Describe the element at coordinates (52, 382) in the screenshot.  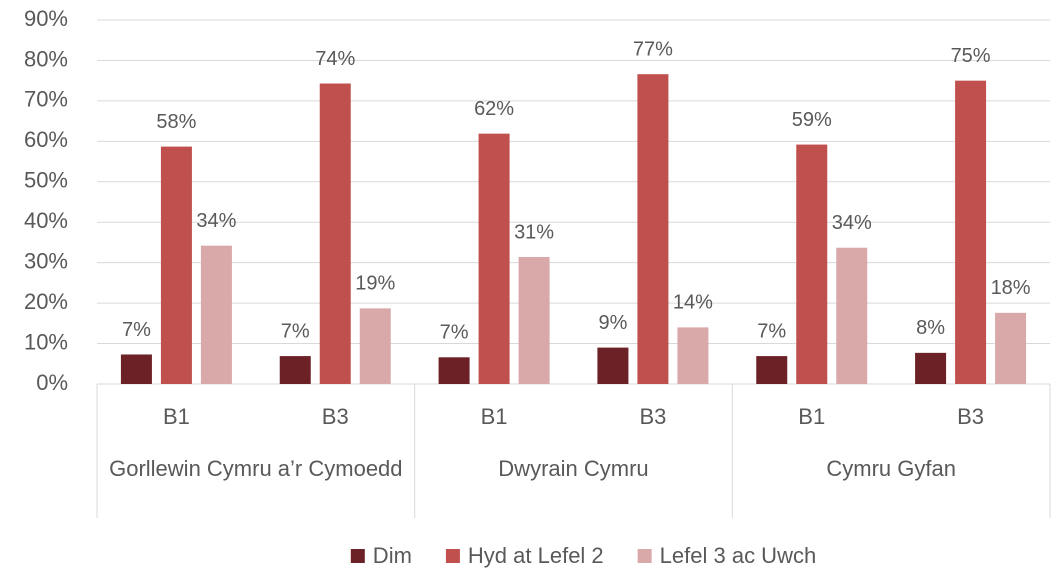
I see `y-tick-label: 0%` at that location.